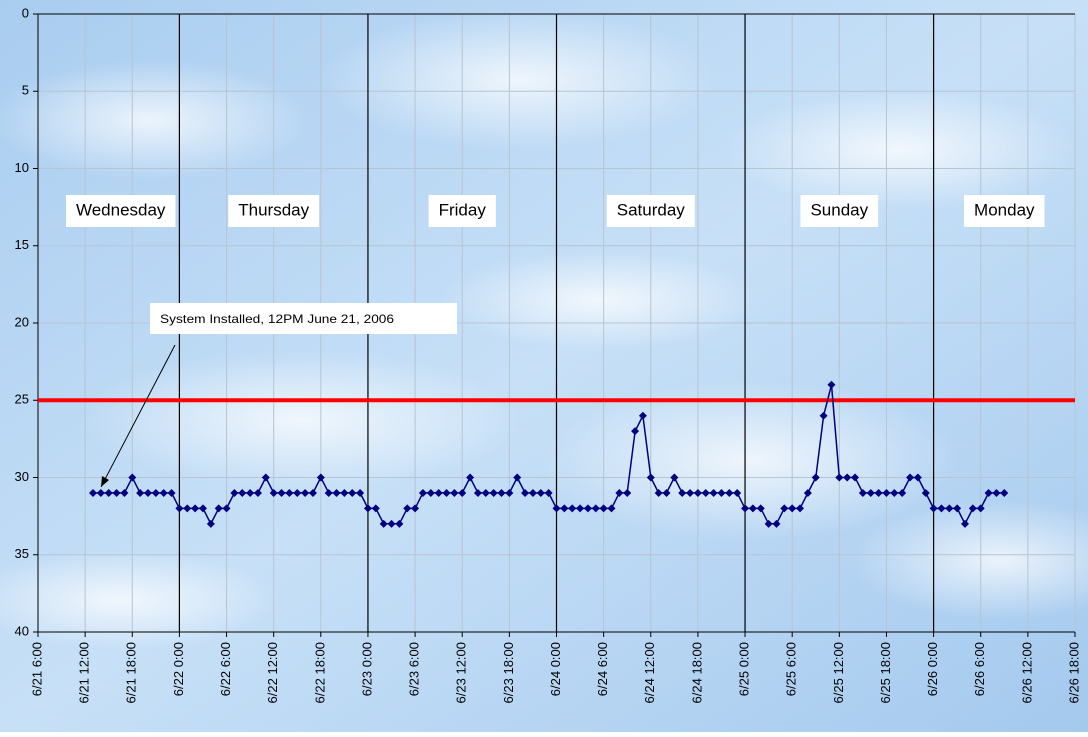 This screenshot has width=1088, height=737. I want to click on x-tick-label: 6/26 18:00, so click(1073, 672).